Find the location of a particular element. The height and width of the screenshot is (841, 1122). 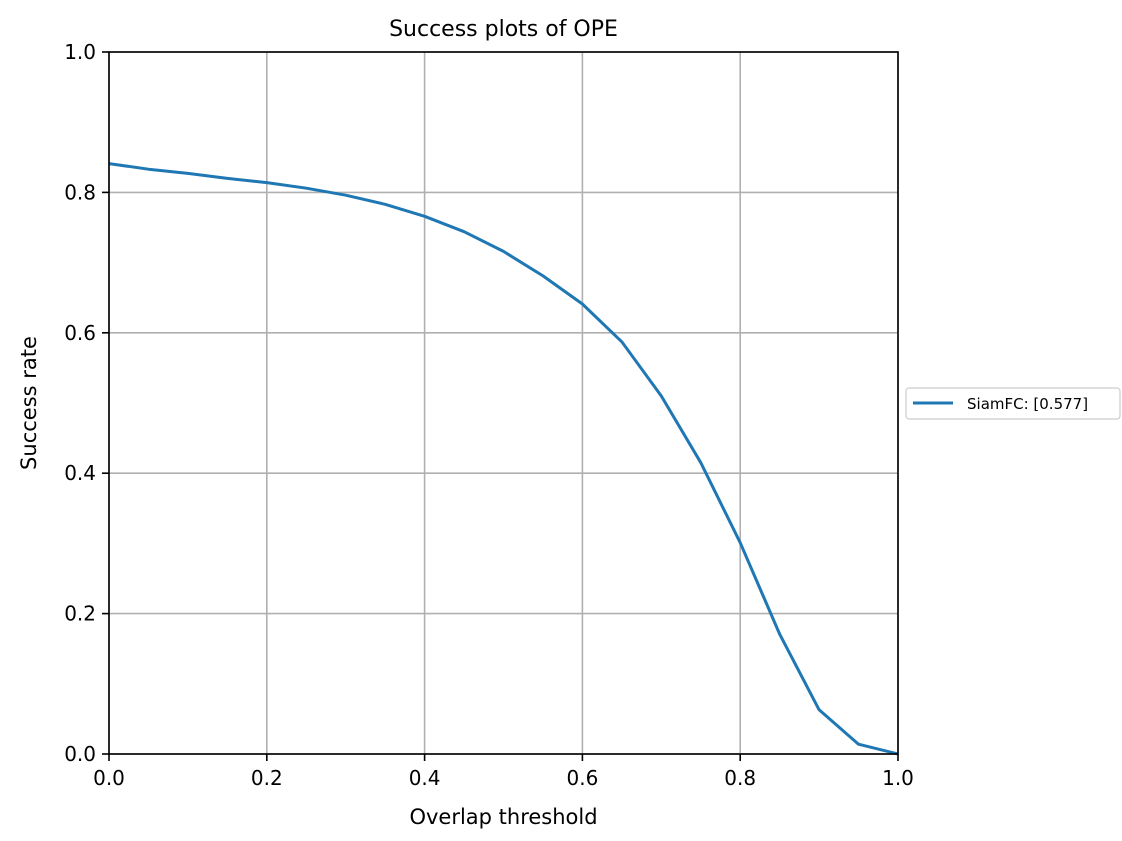

y-tick-label: 0.8 is located at coordinates (80, 192).